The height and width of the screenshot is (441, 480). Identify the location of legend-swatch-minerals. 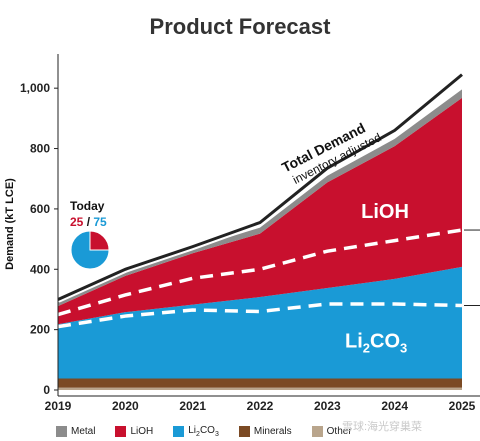
(244, 431).